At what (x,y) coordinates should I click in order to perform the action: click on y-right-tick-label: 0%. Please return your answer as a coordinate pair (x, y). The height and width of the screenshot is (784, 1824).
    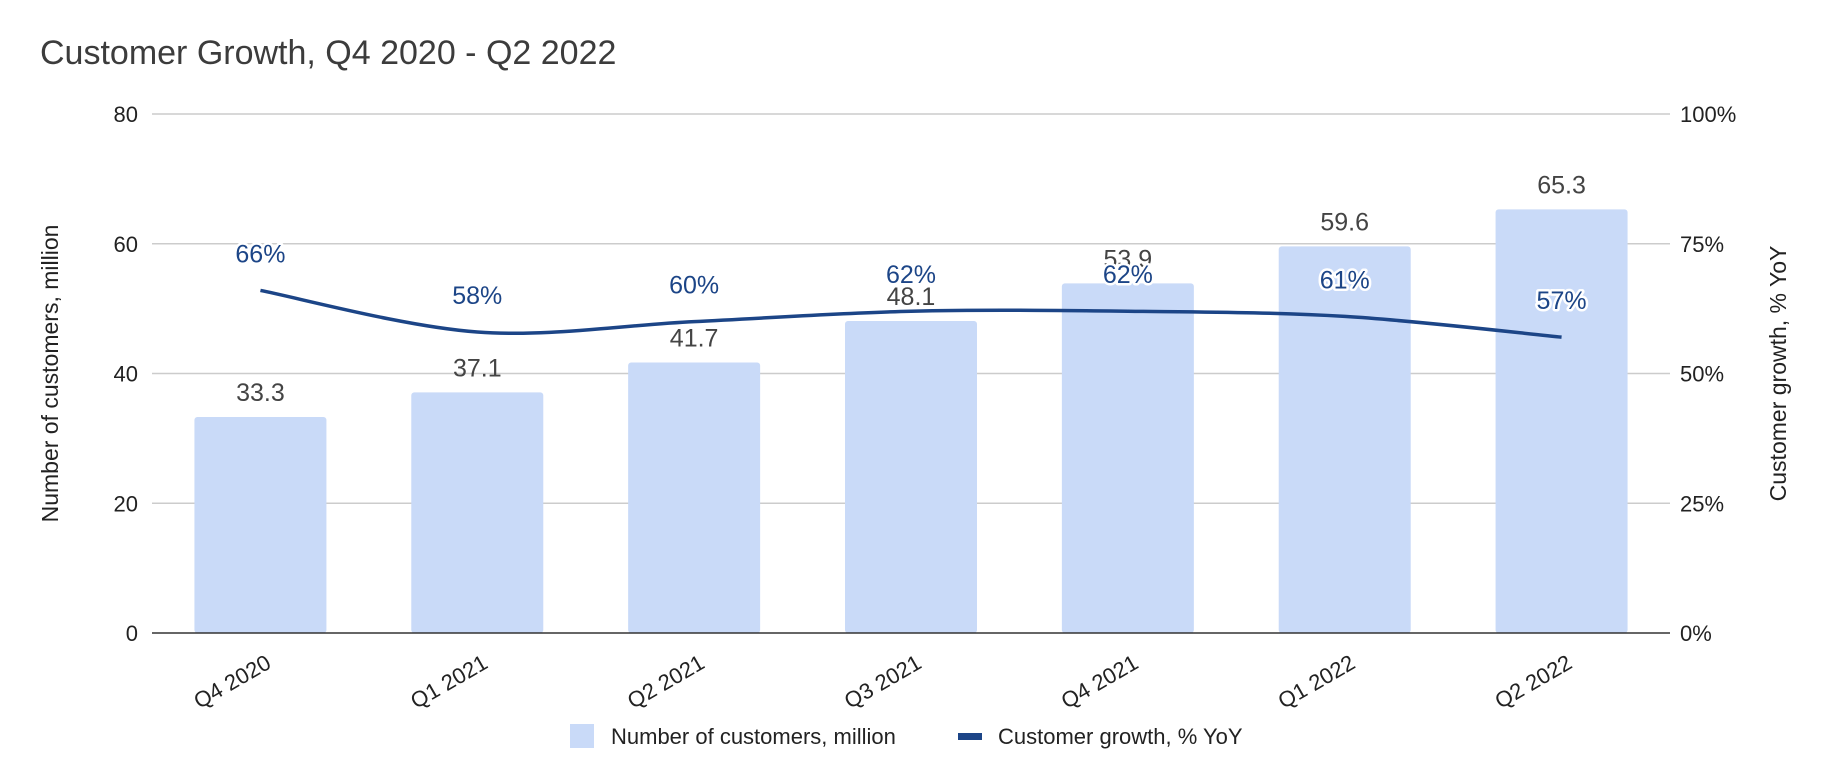
    Looking at the image, I should click on (1696, 633).